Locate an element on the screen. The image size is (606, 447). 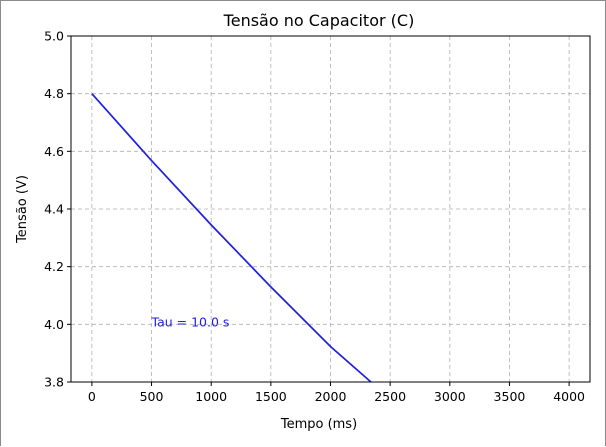
x-axis-label: Tempo (ms) is located at coordinates (318, 424).